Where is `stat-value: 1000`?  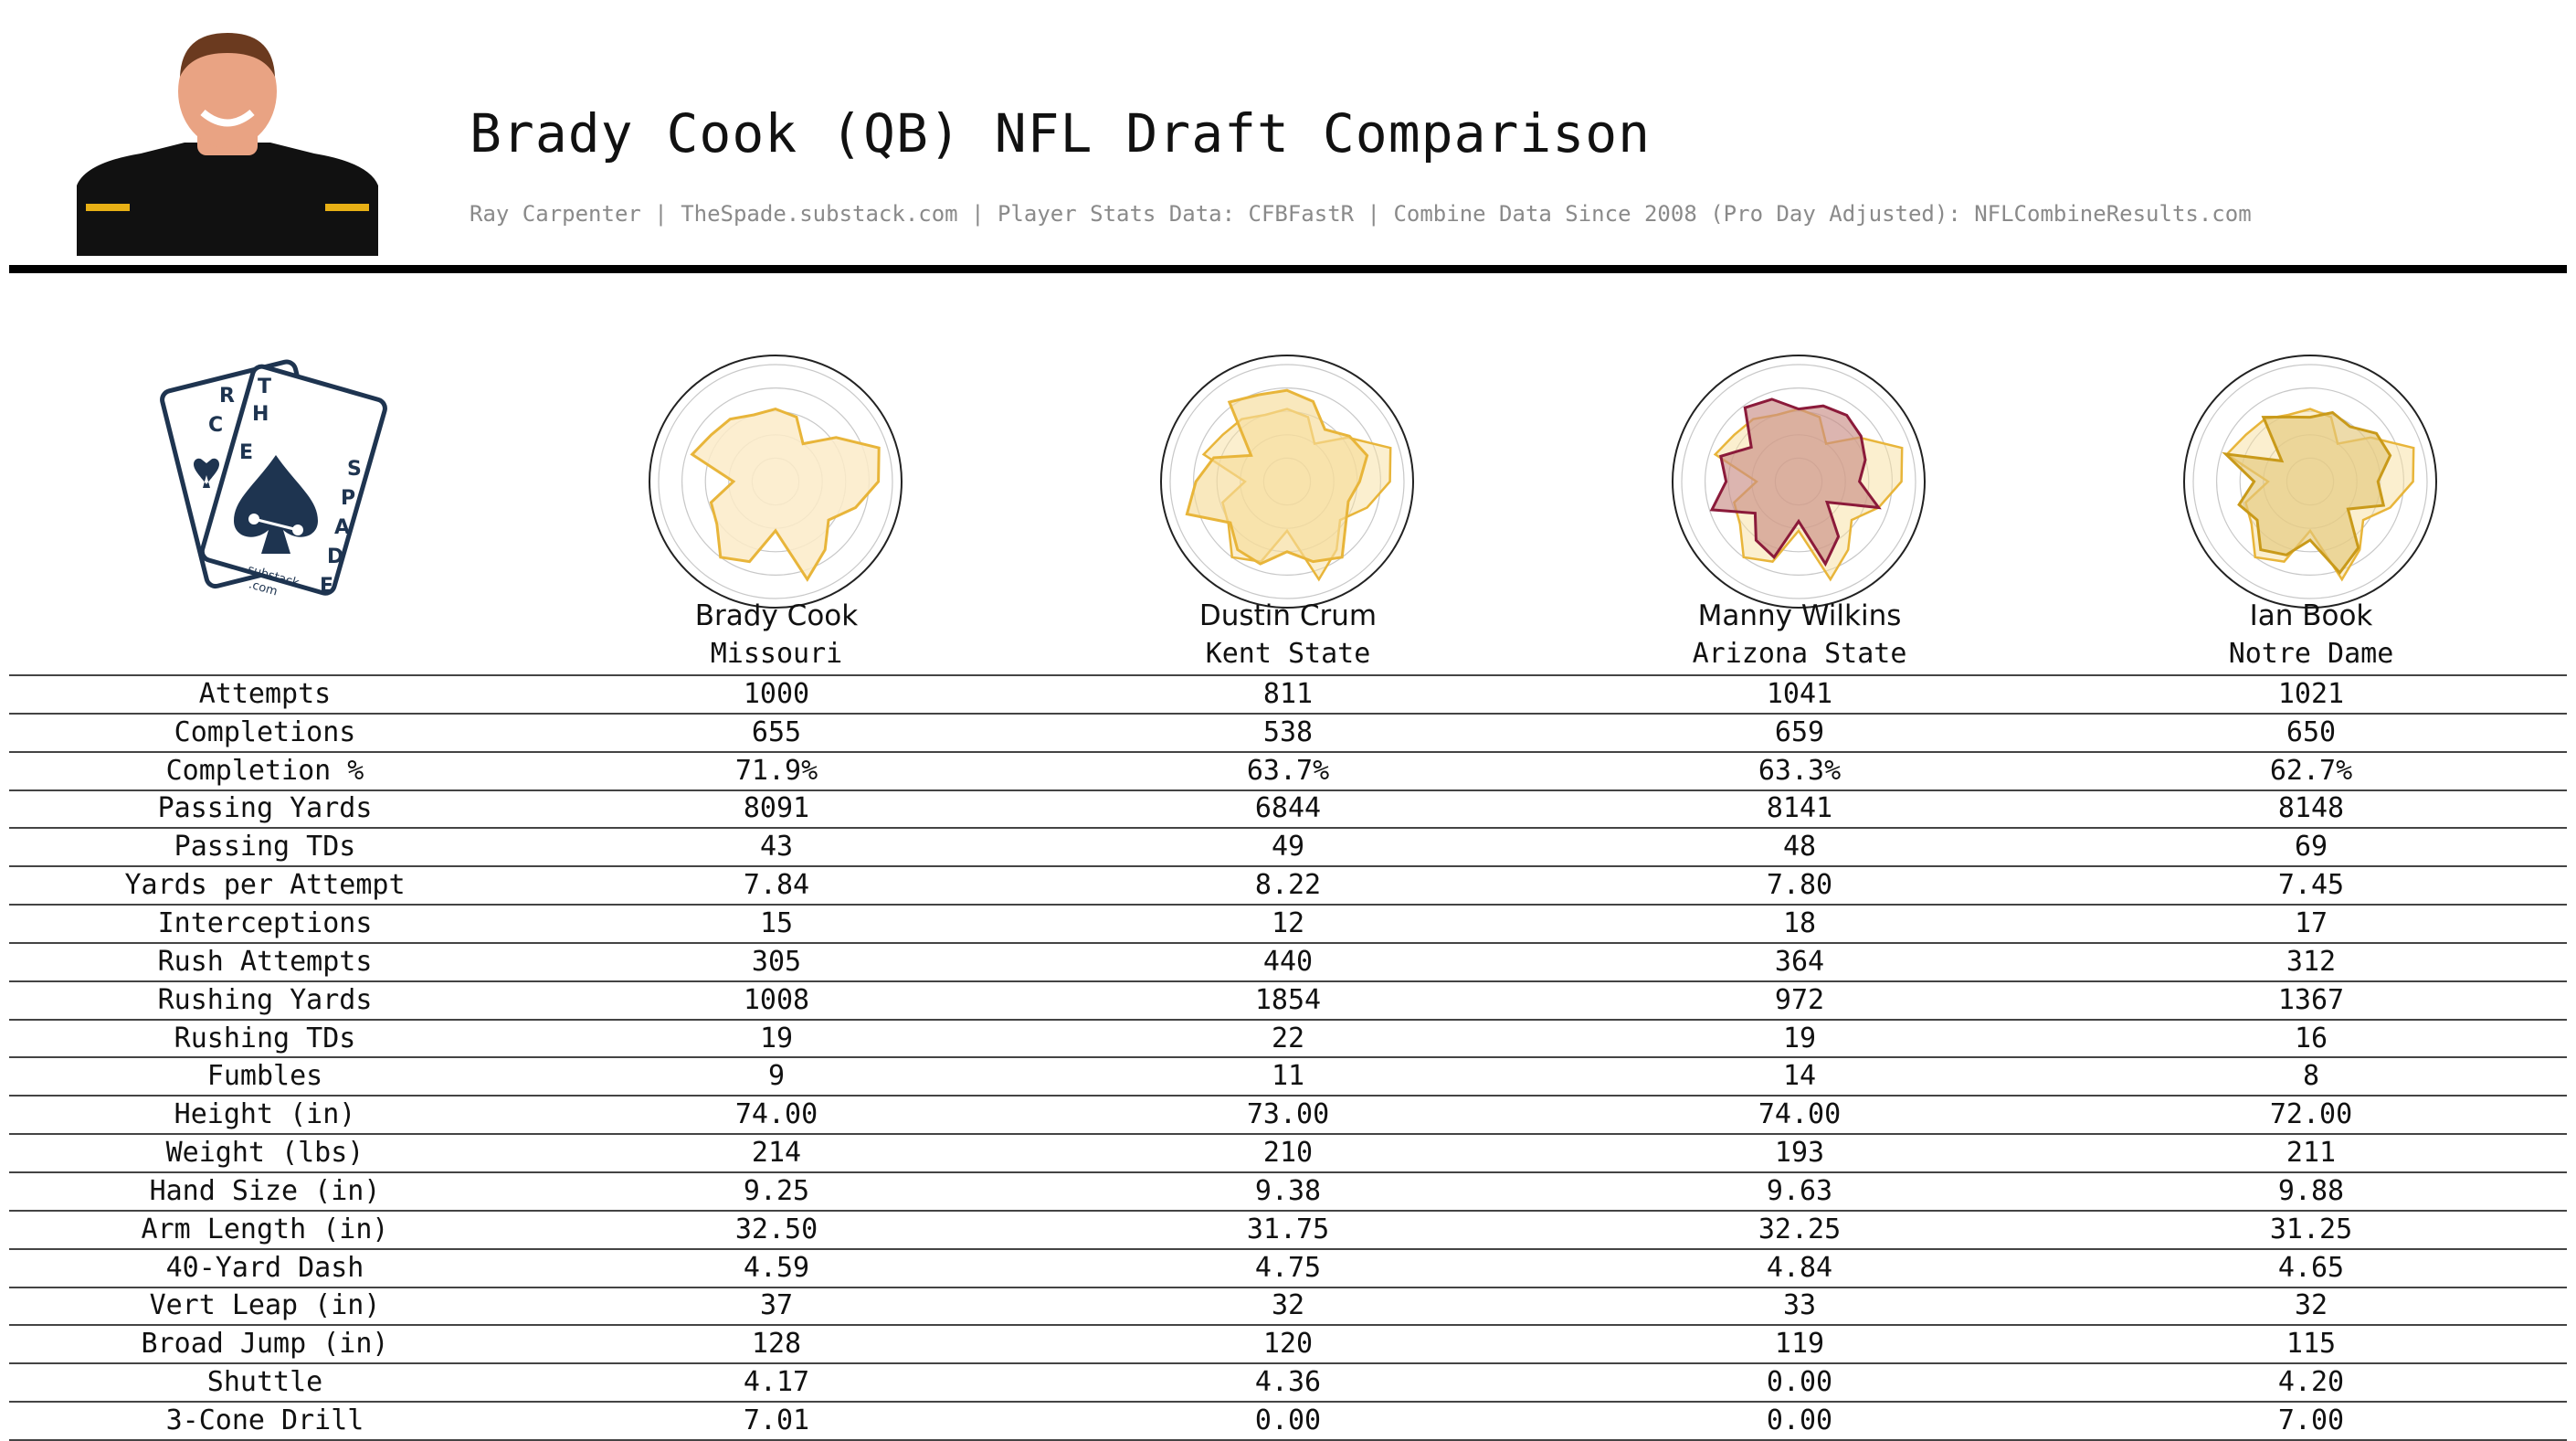
stat-value: 1000 is located at coordinates (776, 694).